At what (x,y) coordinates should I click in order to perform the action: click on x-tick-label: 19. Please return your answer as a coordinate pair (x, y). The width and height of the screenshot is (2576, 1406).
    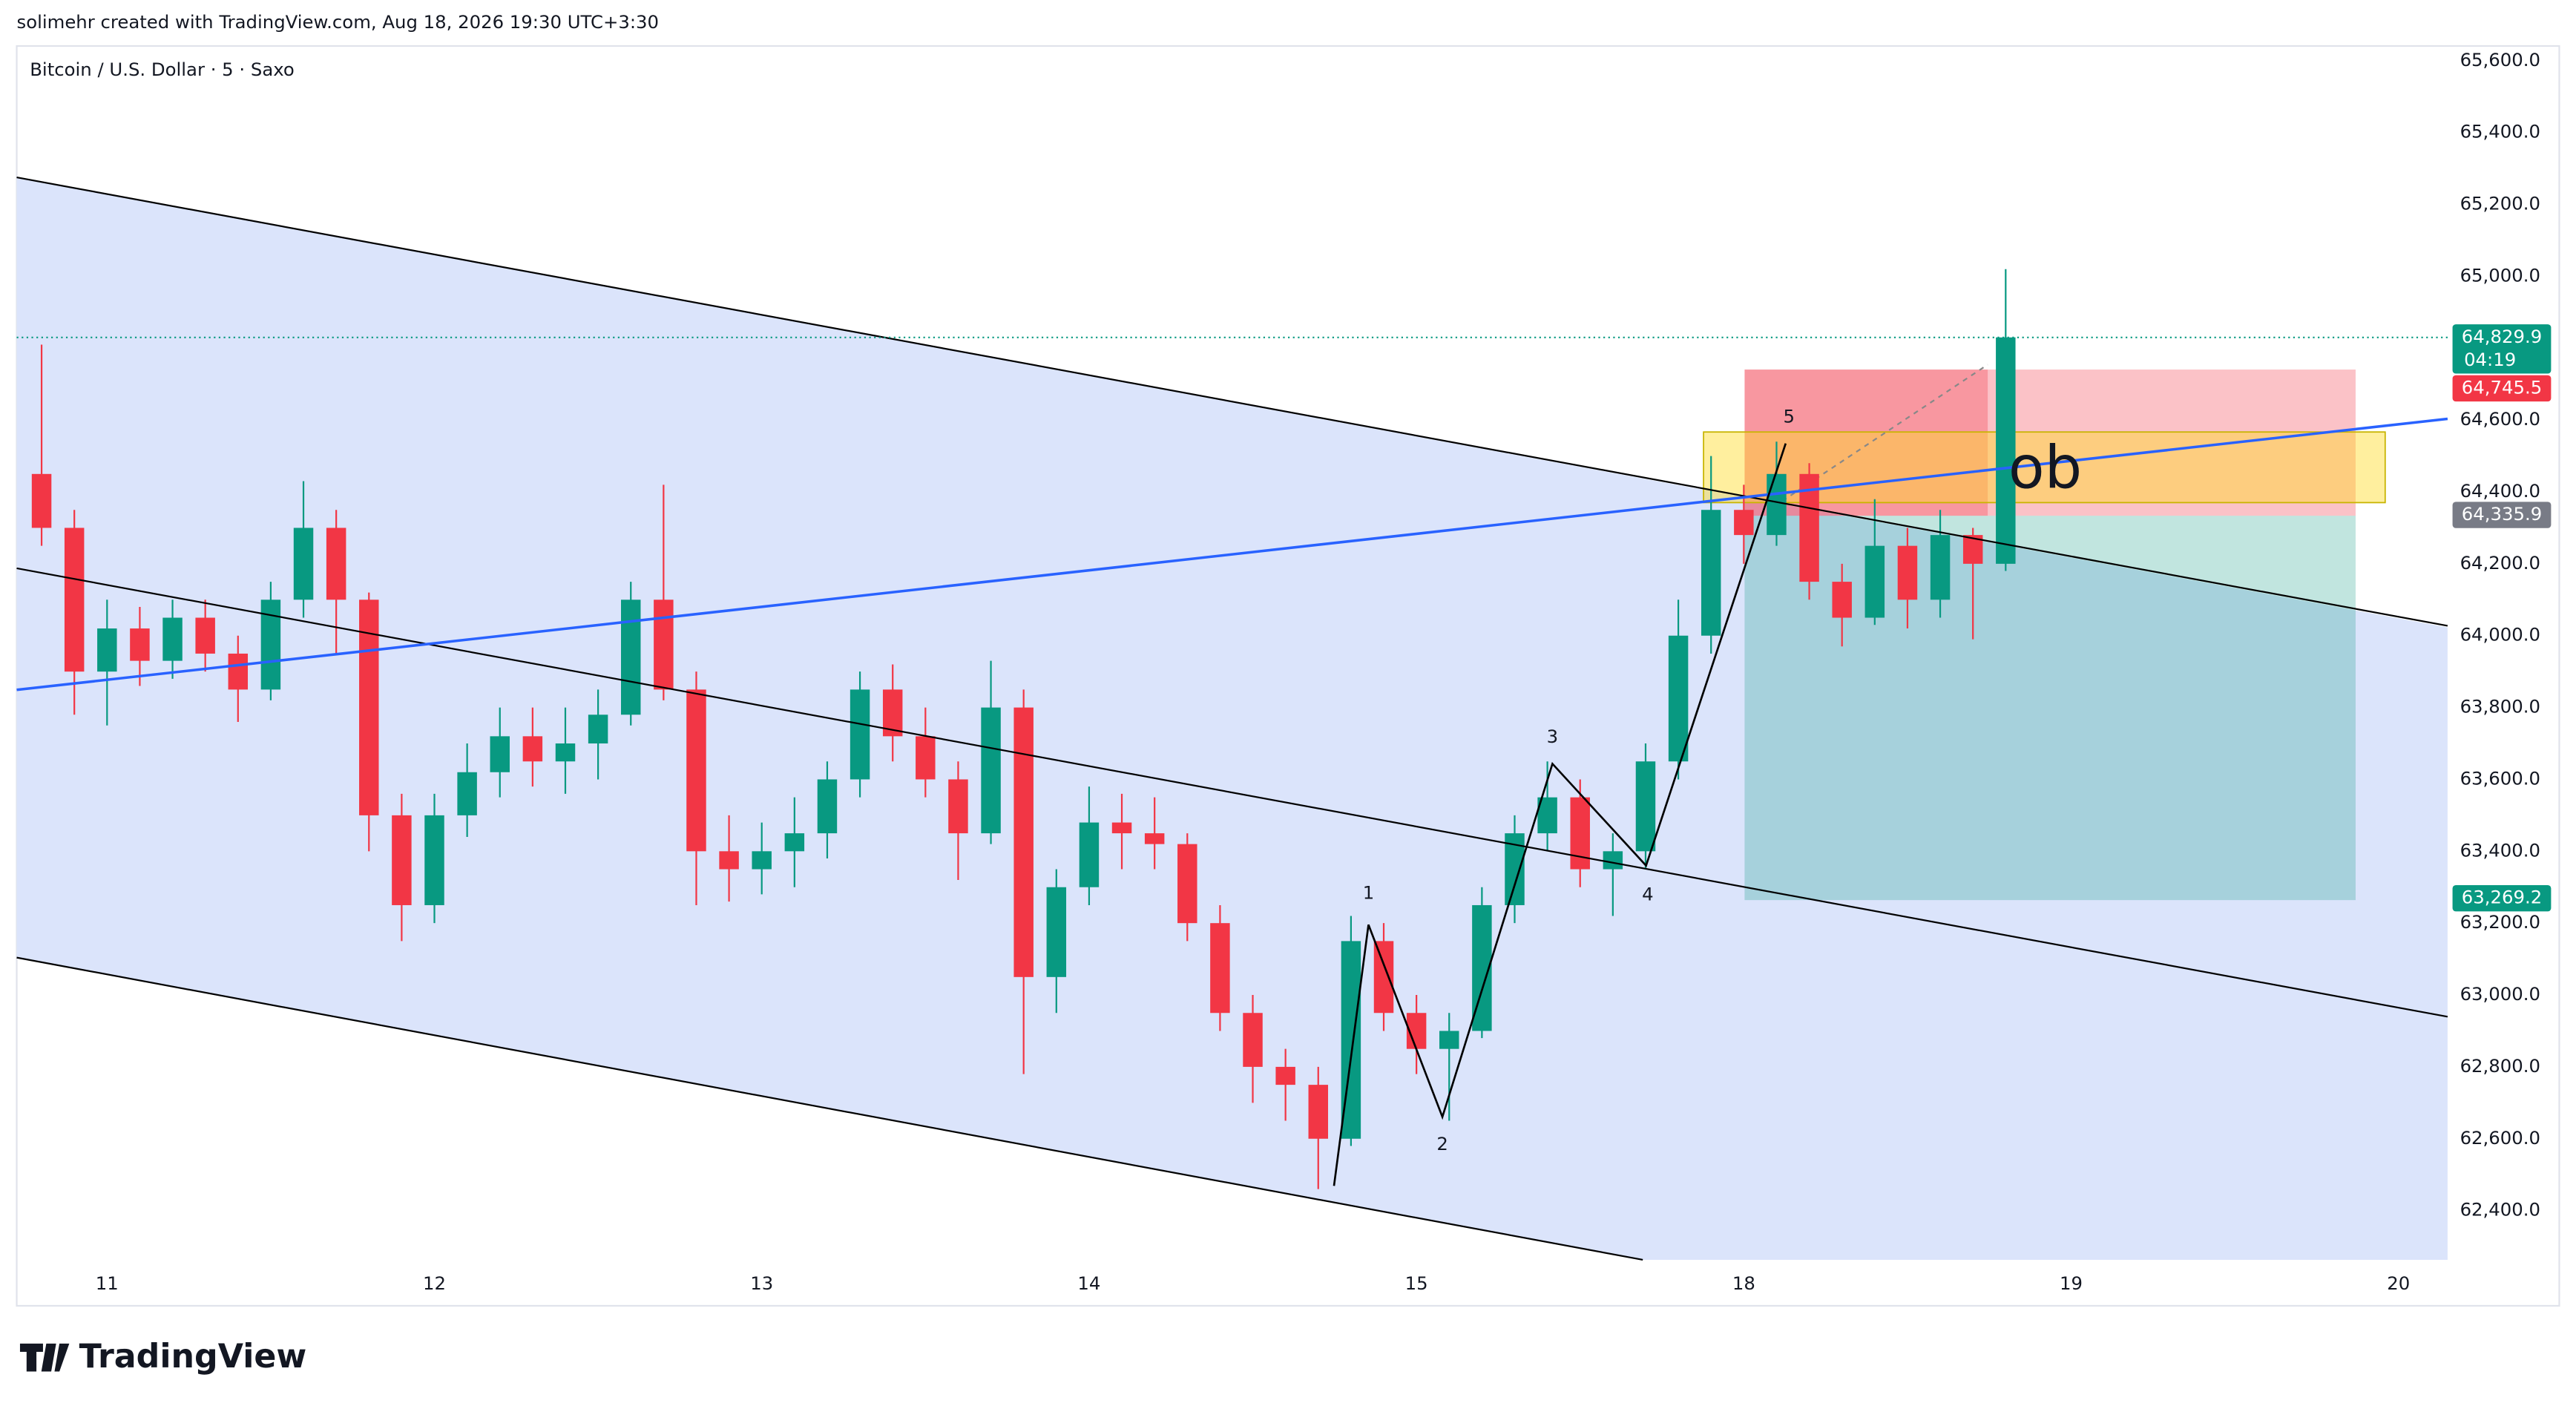
    Looking at the image, I should click on (2071, 1283).